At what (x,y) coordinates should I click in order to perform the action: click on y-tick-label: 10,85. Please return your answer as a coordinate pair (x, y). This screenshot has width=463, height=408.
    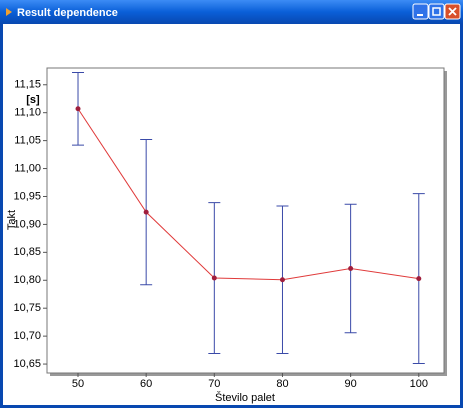
    Looking at the image, I should click on (27, 252).